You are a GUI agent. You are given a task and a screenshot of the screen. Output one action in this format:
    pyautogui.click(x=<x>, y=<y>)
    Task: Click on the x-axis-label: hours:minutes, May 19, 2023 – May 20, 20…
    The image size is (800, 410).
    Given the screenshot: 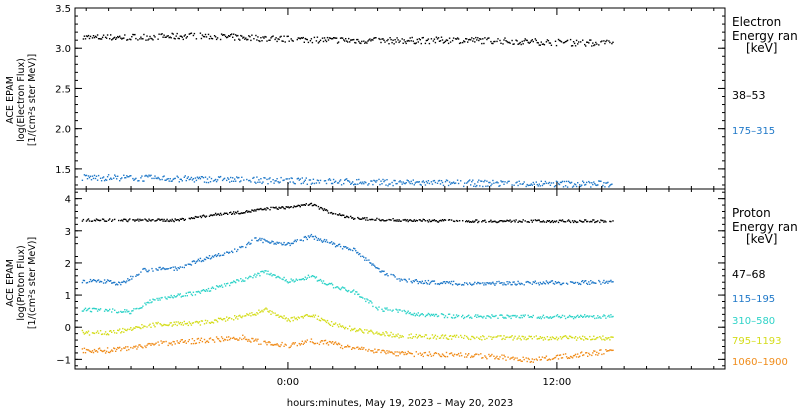 What is the action you would take?
    pyautogui.click(x=400, y=403)
    